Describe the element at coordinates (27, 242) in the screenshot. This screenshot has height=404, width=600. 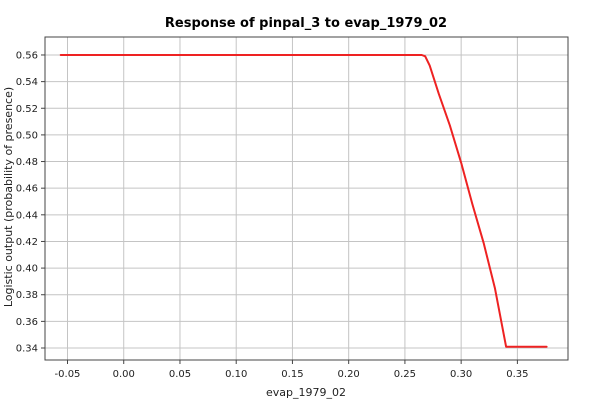
I see `y-tick-label: 0.42` at that location.